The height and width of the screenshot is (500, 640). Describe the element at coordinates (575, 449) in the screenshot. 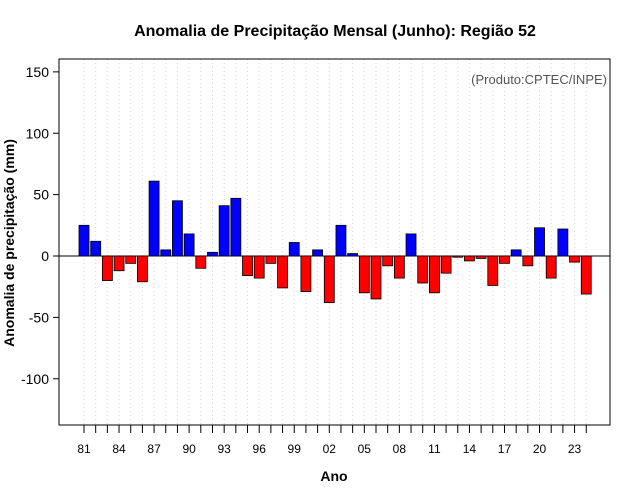

I see `x-tick-label: 23` at that location.